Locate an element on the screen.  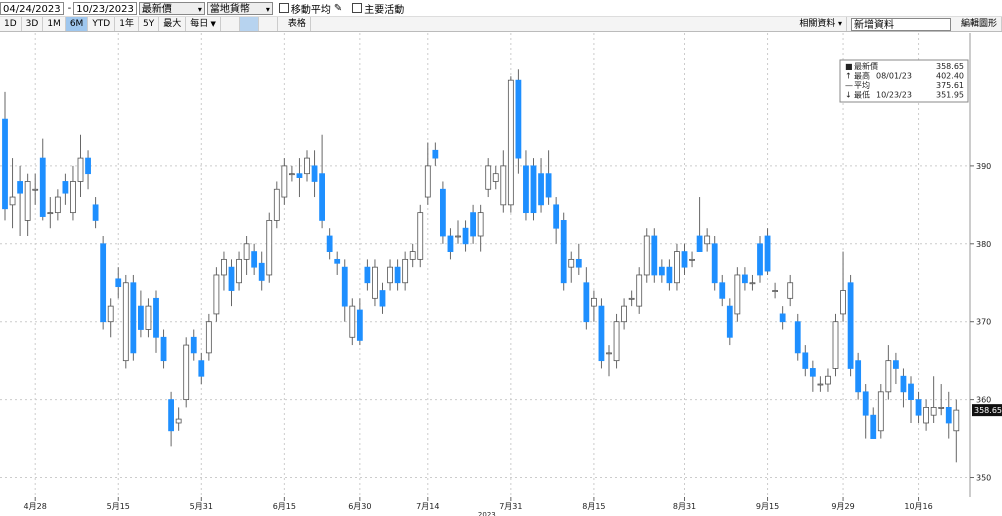
period-button: 最大 is located at coordinates (173, 24).